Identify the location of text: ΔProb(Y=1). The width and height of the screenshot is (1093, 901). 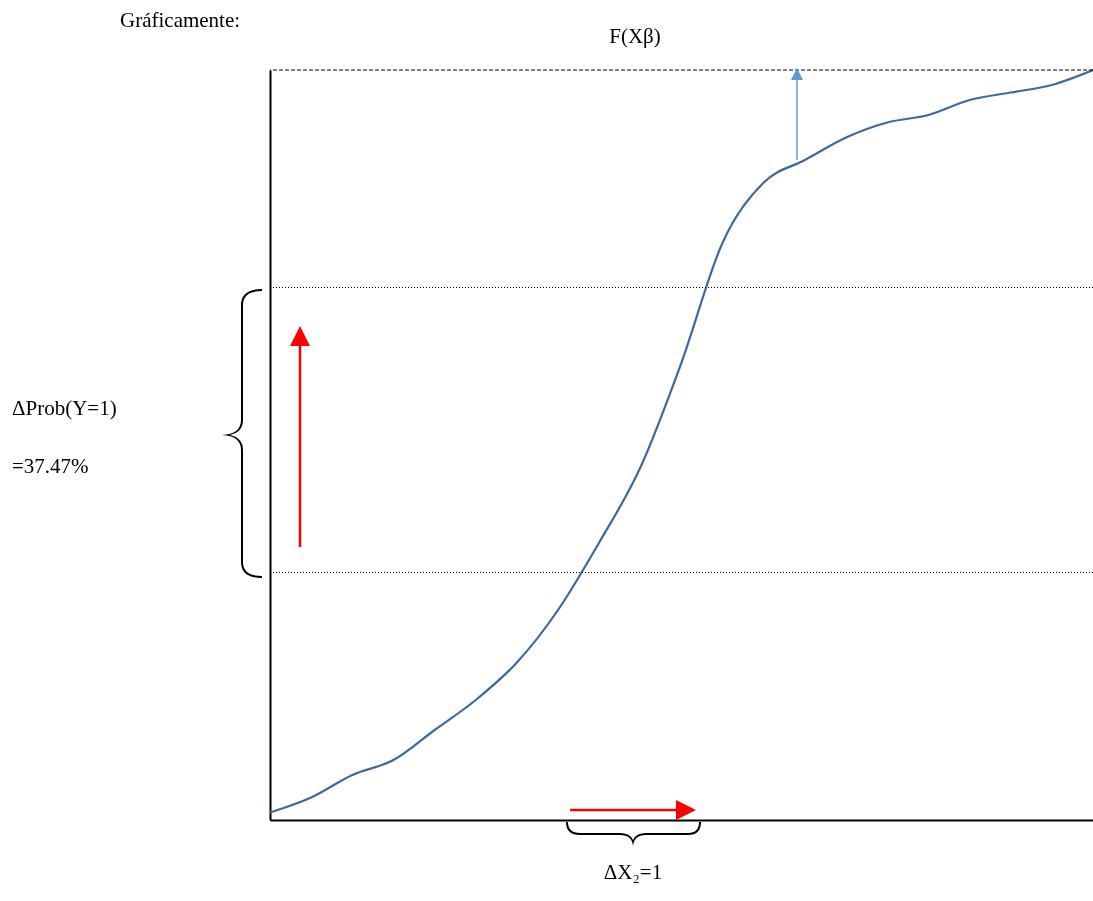
(64, 408).